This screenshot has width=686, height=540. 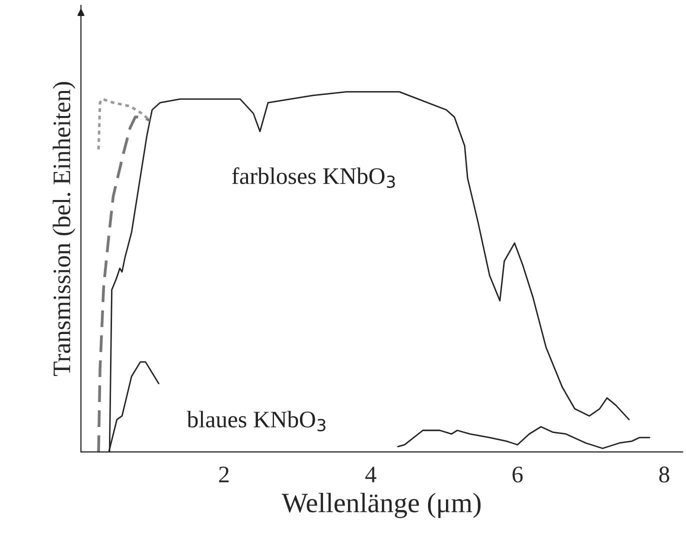 I want to click on x-tick-label: 4, so click(x=370, y=474).